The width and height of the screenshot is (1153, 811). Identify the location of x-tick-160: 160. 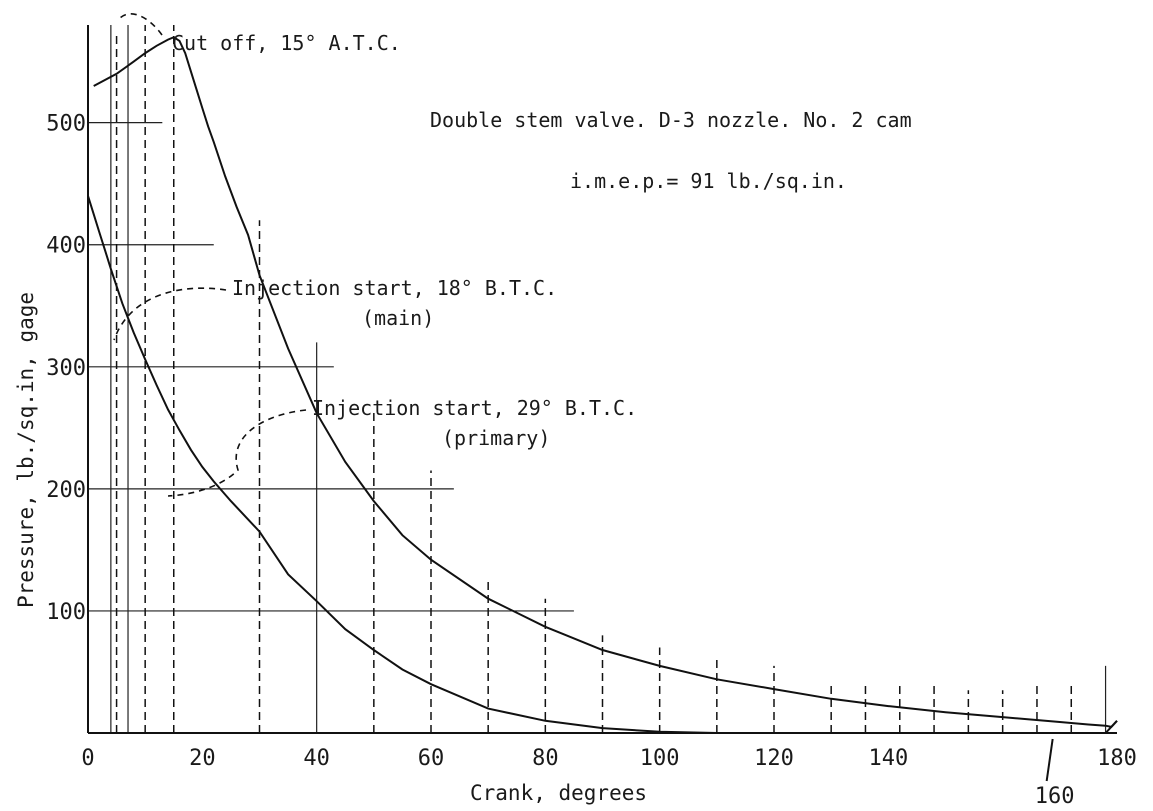
(1055, 796).